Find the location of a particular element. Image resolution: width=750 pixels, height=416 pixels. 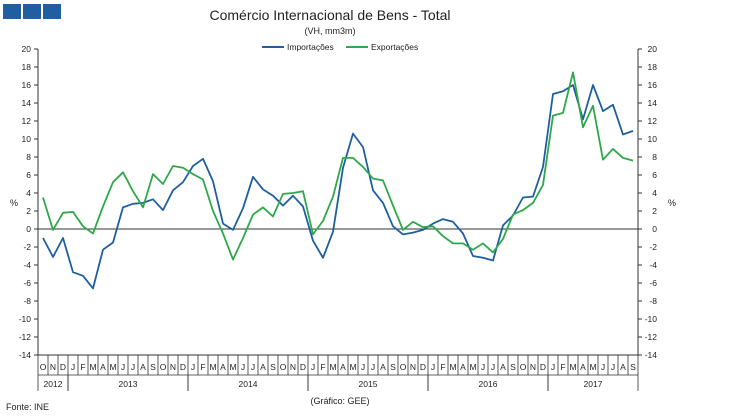

y-tick-label-left: 6 is located at coordinates (28, 175).